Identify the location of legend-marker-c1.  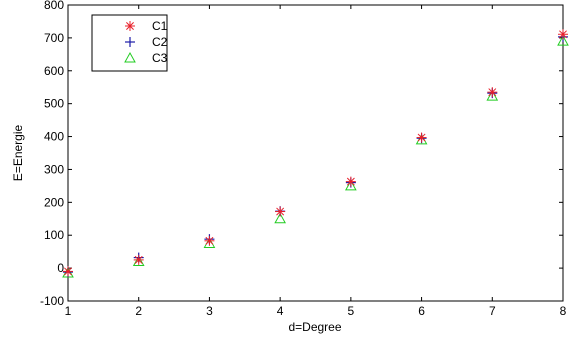
(130, 26).